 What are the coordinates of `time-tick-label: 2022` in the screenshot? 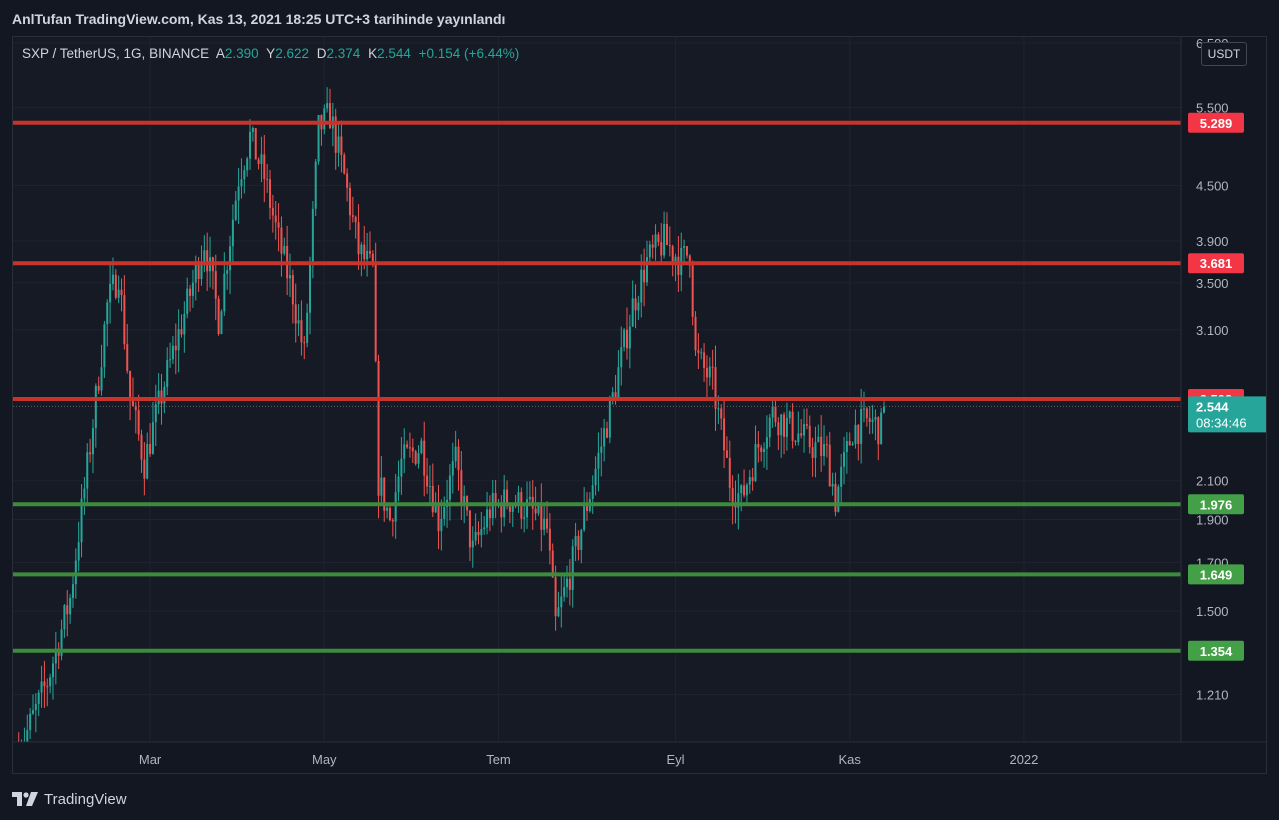 It's located at (1023, 759).